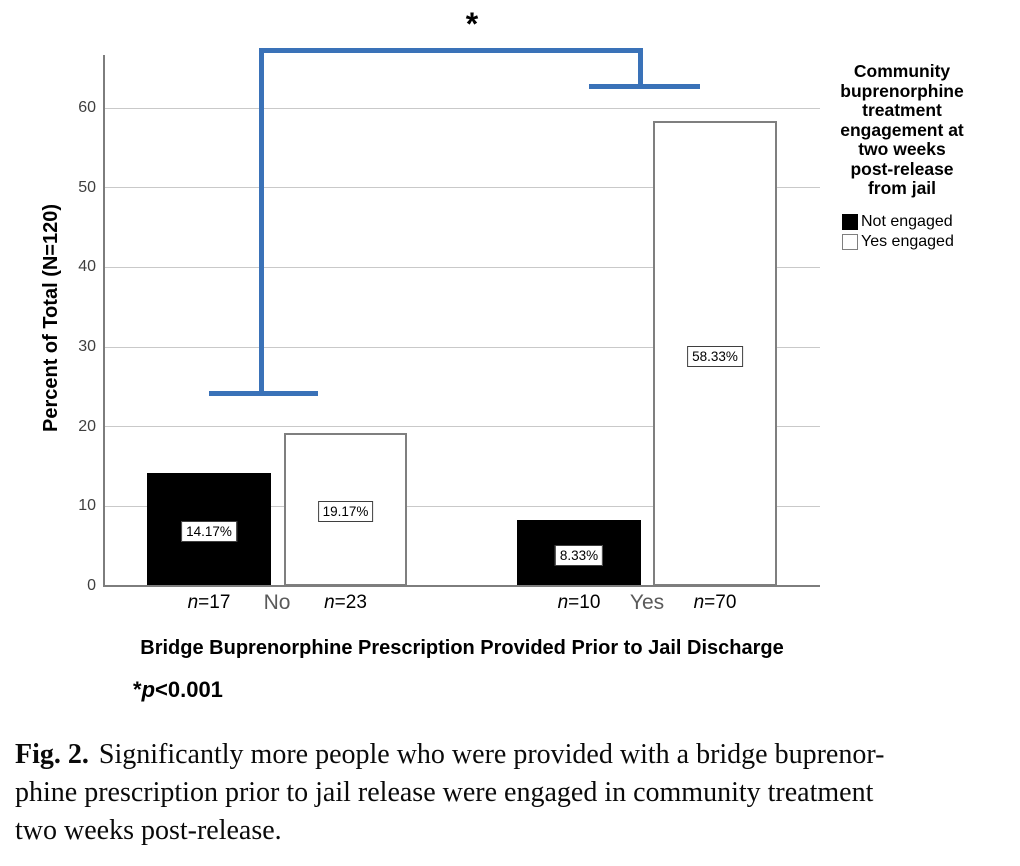  I want to click on y-tick-label: 60, so click(87, 107).